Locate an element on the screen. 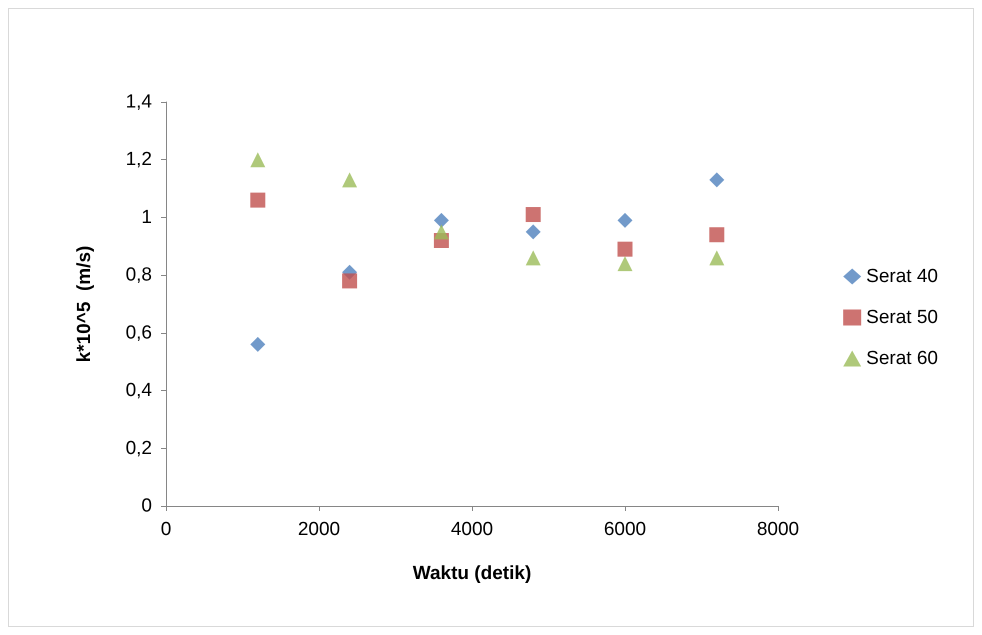  x-tick-label: 8000 is located at coordinates (778, 529).